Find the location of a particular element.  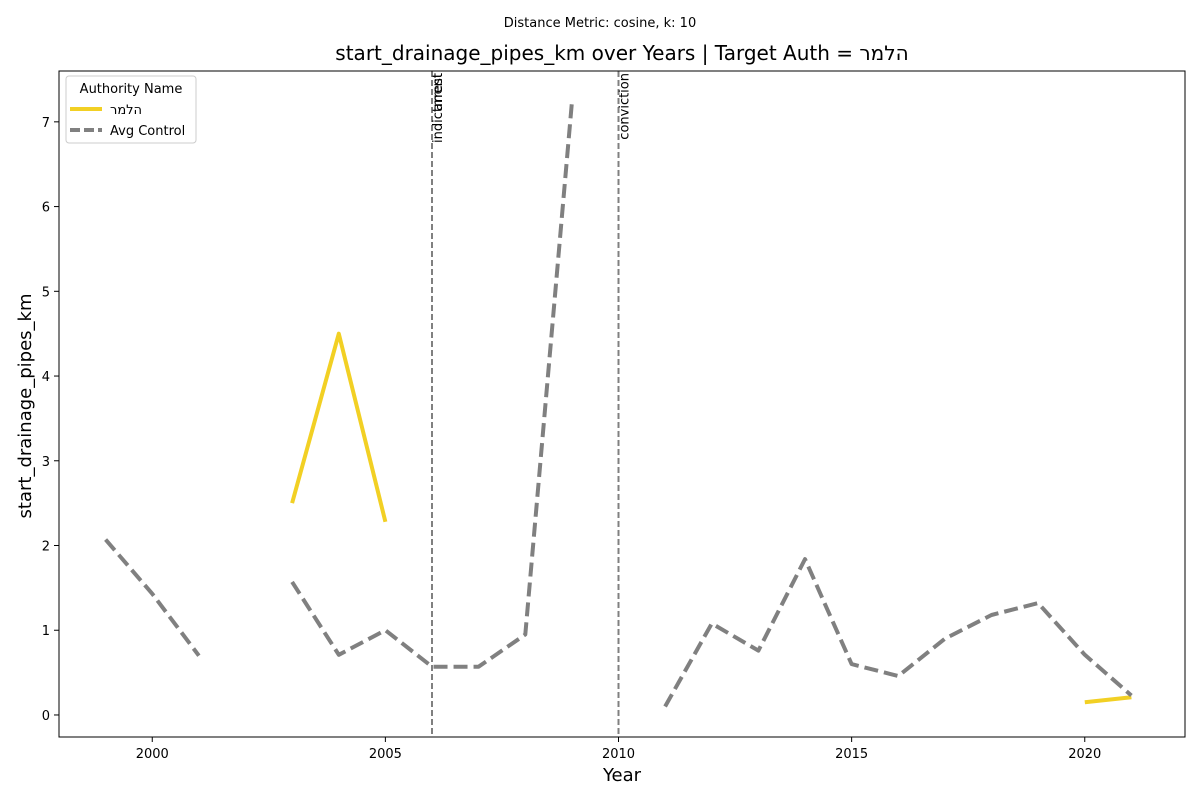

y-tick-label-3: 3 is located at coordinates (46, 462).